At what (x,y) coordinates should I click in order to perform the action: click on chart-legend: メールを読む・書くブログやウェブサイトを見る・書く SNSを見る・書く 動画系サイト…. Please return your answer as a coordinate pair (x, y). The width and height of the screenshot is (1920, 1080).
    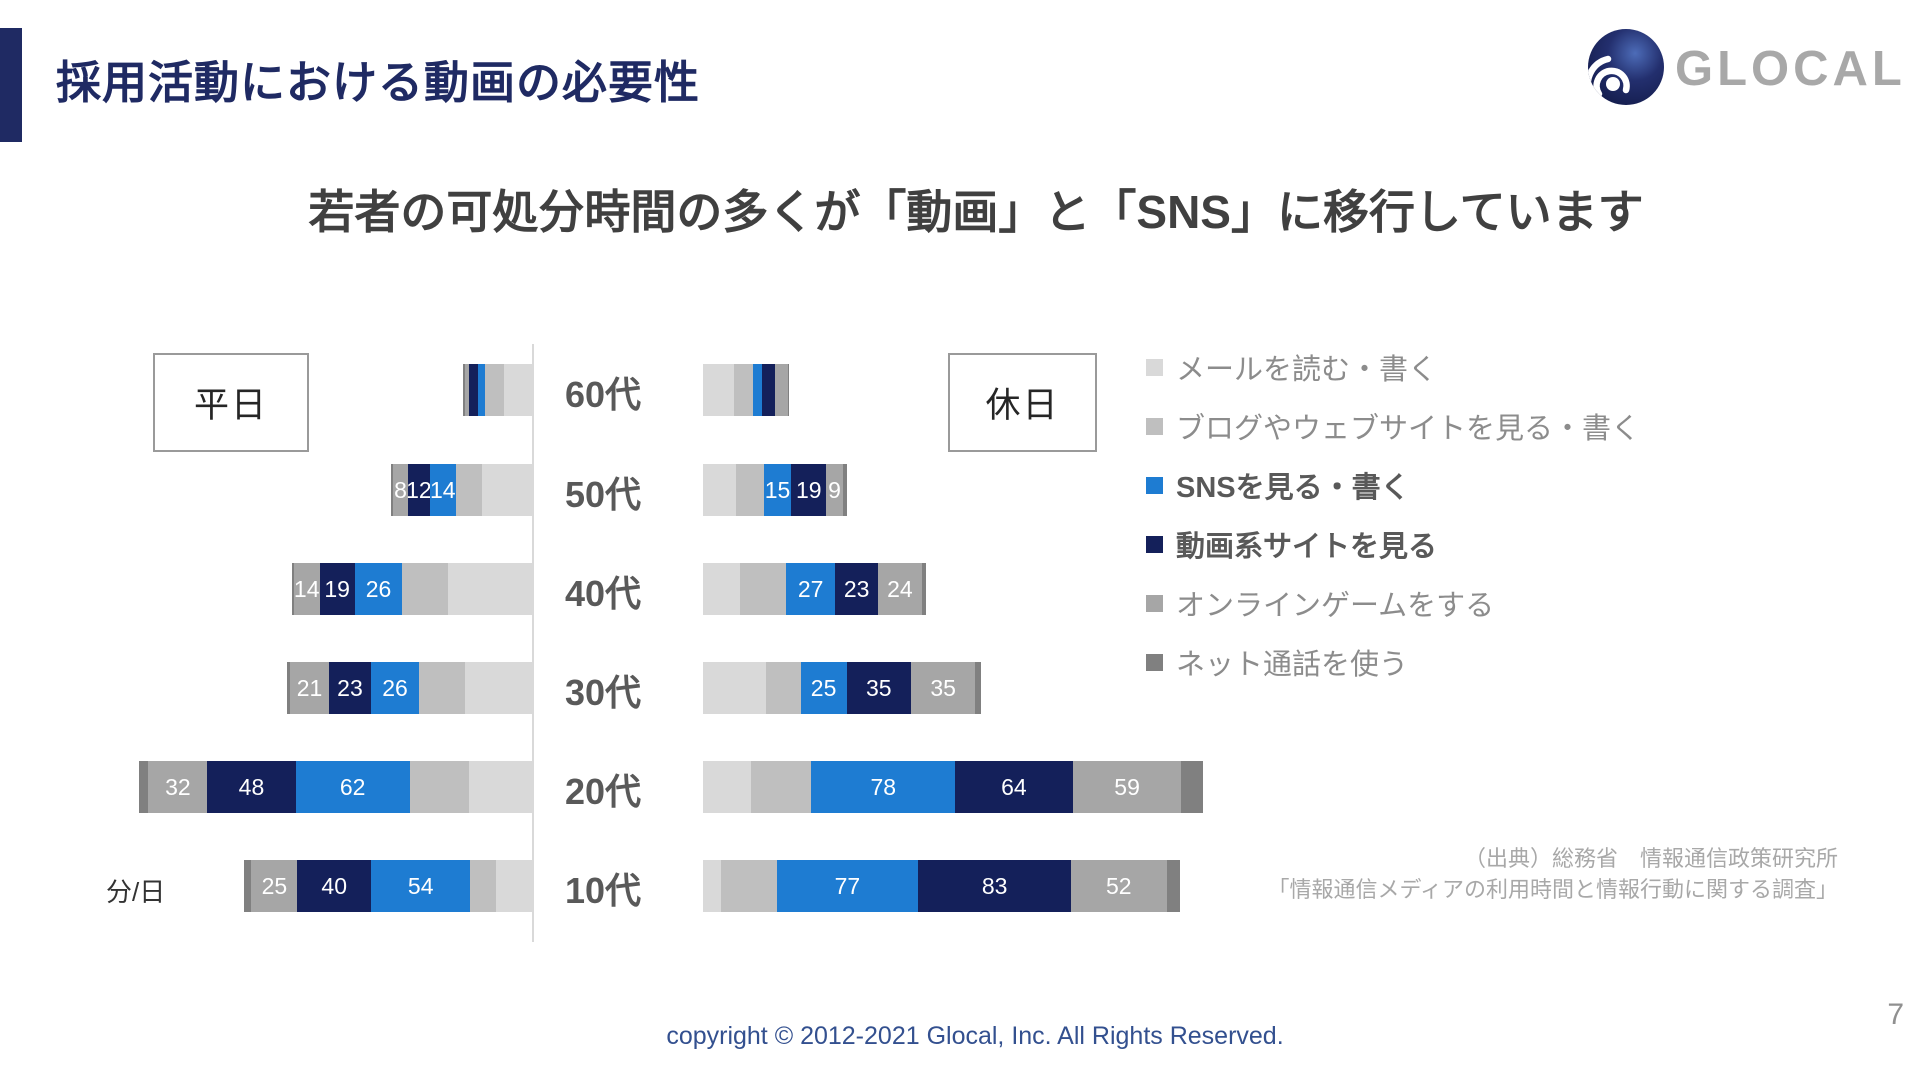
    Looking at the image, I should click on (1393, 527).